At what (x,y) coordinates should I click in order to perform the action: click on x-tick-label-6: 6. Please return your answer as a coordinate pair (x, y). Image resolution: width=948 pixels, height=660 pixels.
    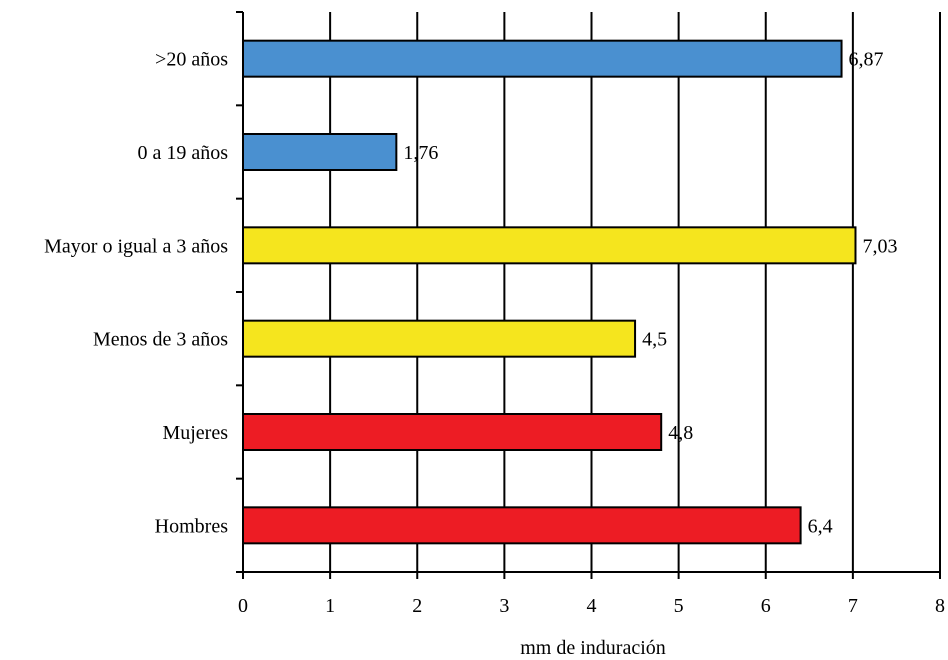
    Looking at the image, I should click on (766, 606).